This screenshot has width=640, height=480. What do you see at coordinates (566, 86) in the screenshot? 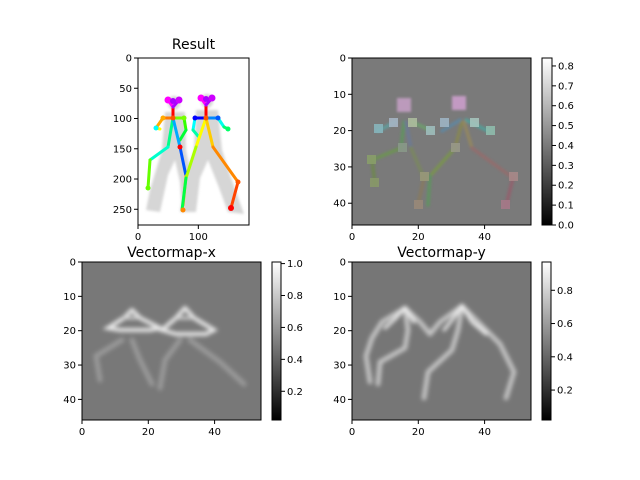
I see `colorbar-tick-label: 0.7` at bounding box center [566, 86].